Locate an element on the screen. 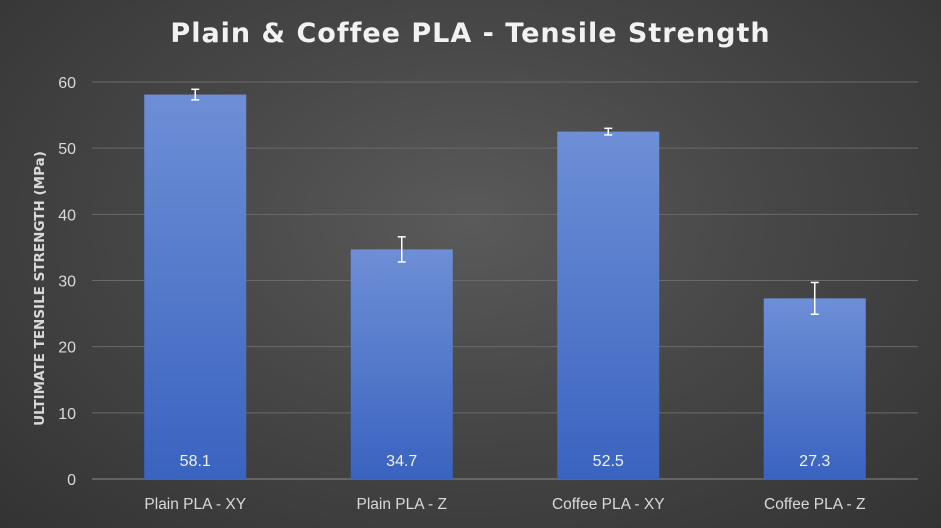 The image size is (941, 528). y-tick-label: 10 is located at coordinates (67, 414).